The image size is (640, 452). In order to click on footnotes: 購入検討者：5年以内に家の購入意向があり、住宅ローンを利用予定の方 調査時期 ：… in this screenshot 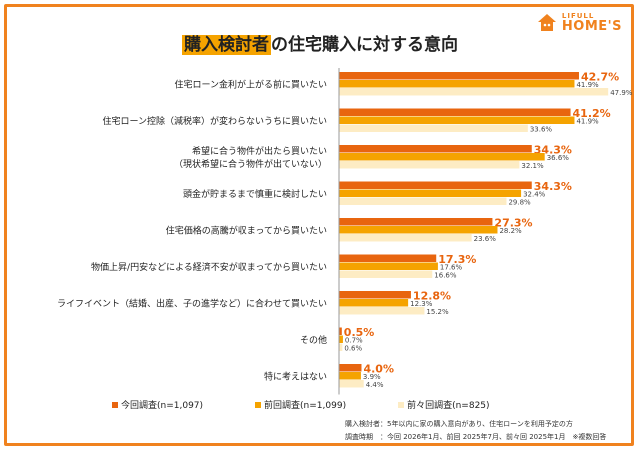, I will do `click(475, 431)`.